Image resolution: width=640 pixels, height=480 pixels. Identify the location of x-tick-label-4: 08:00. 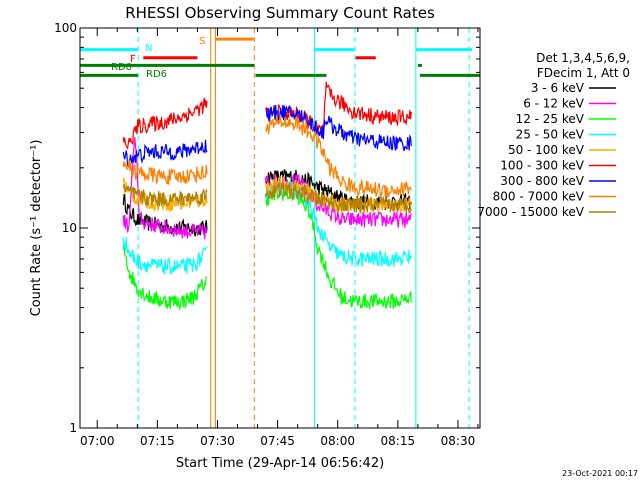
(337, 441).